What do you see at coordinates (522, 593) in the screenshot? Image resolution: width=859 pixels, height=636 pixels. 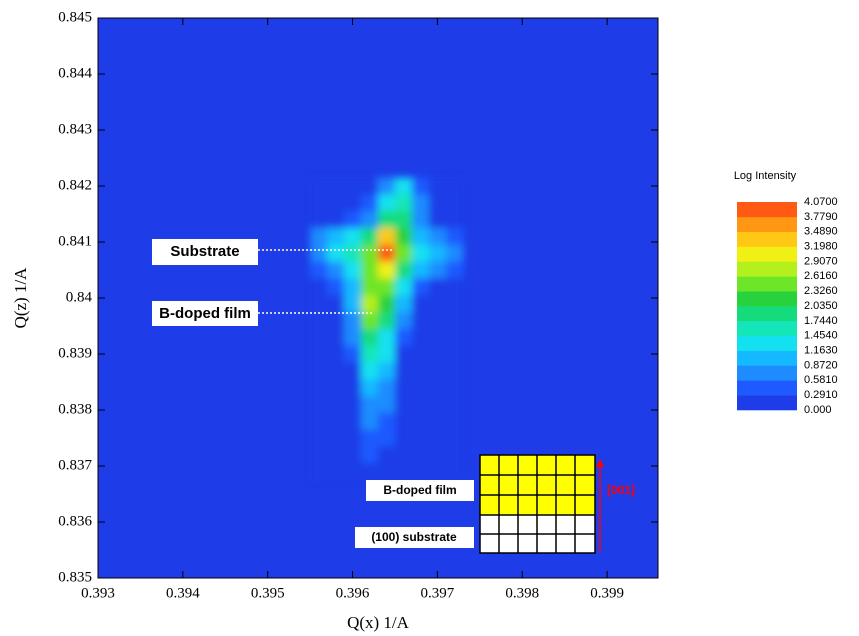 I see `x-tick-label: 0.398` at bounding box center [522, 593].